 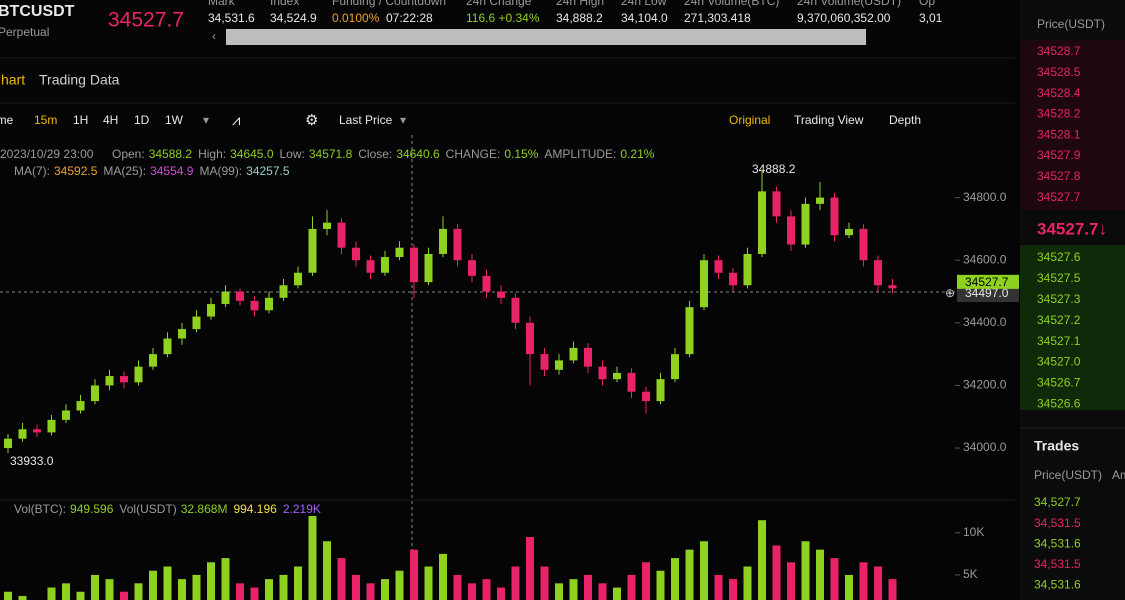 What do you see at coordinates (905, 120) in the screenshot?
I see `view-tab: Depth` at bounding box center [905, 120].